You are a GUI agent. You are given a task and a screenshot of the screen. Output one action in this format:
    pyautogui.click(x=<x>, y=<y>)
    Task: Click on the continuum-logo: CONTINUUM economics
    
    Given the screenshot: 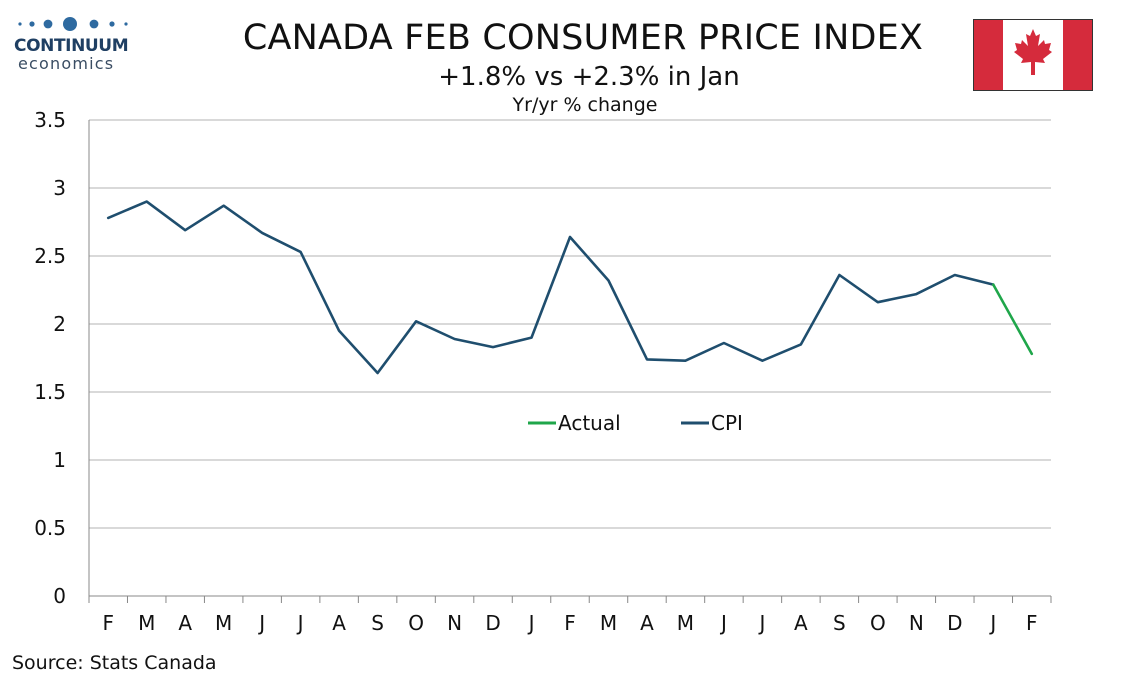 What is the action you would take?
    pyautogui.click(x=79, y=45)
    